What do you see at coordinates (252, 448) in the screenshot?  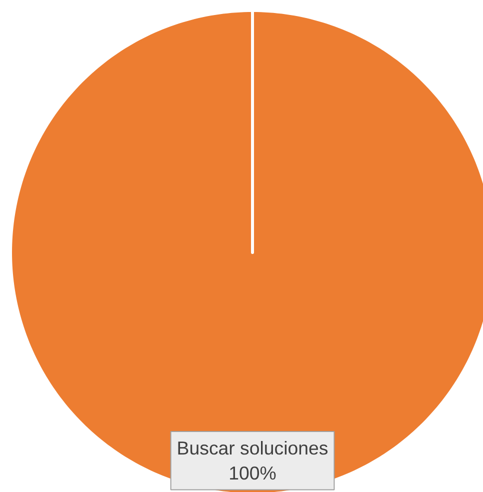 I see `slice-label: Buscar soluciones` at bounding box center [252, 448].